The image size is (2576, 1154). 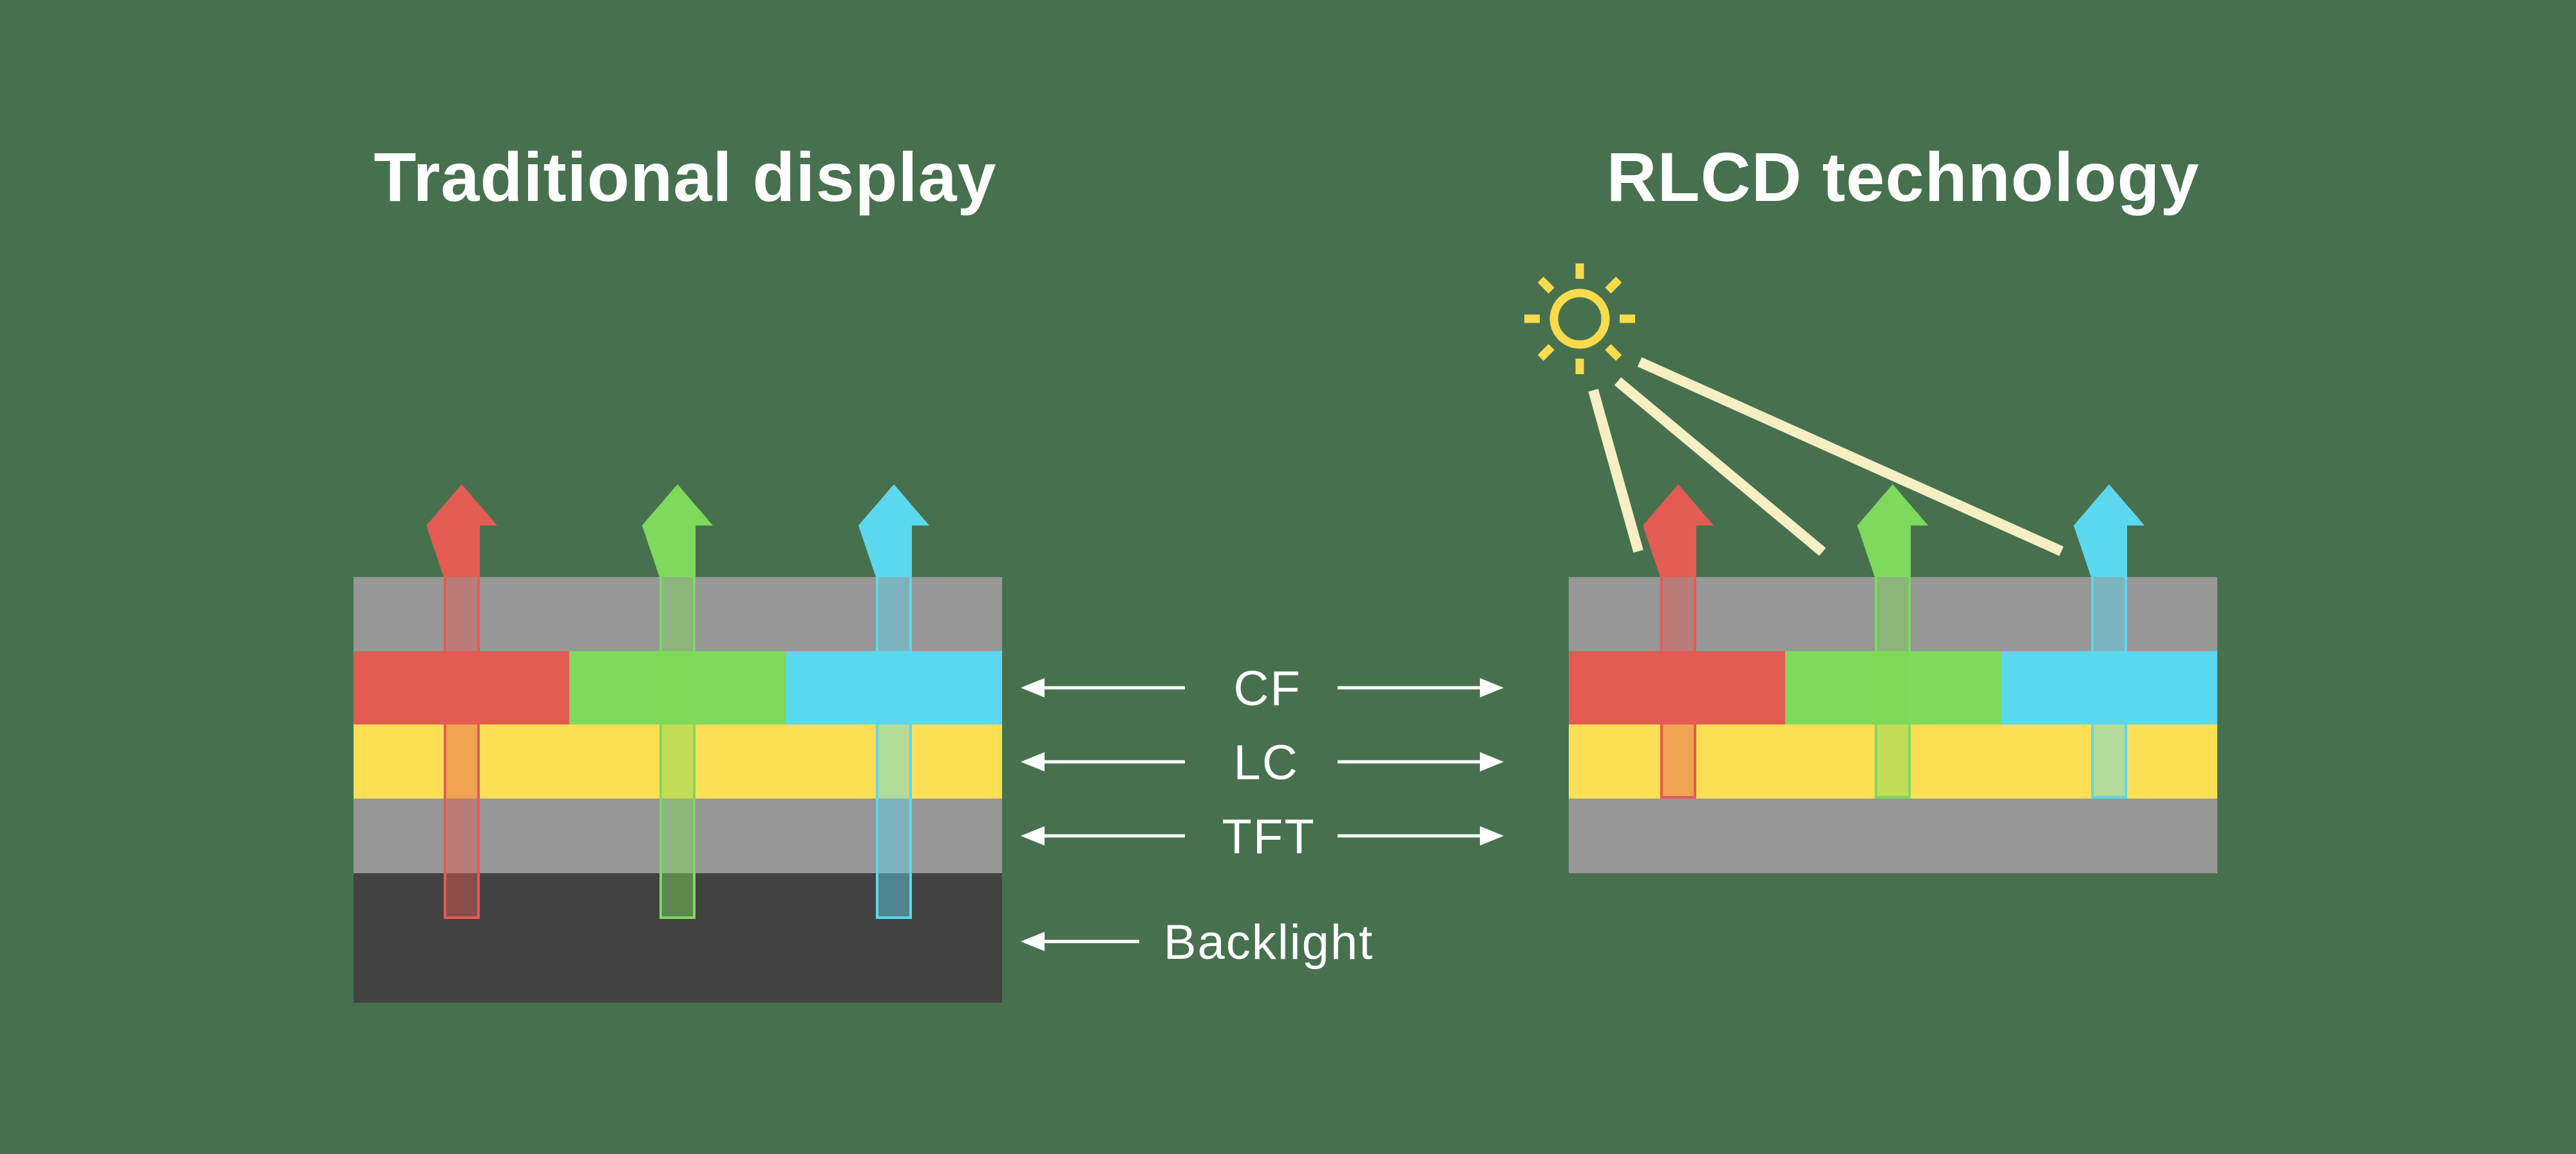 I want to click on traditional-display-stack, so click(x=678, y=790).